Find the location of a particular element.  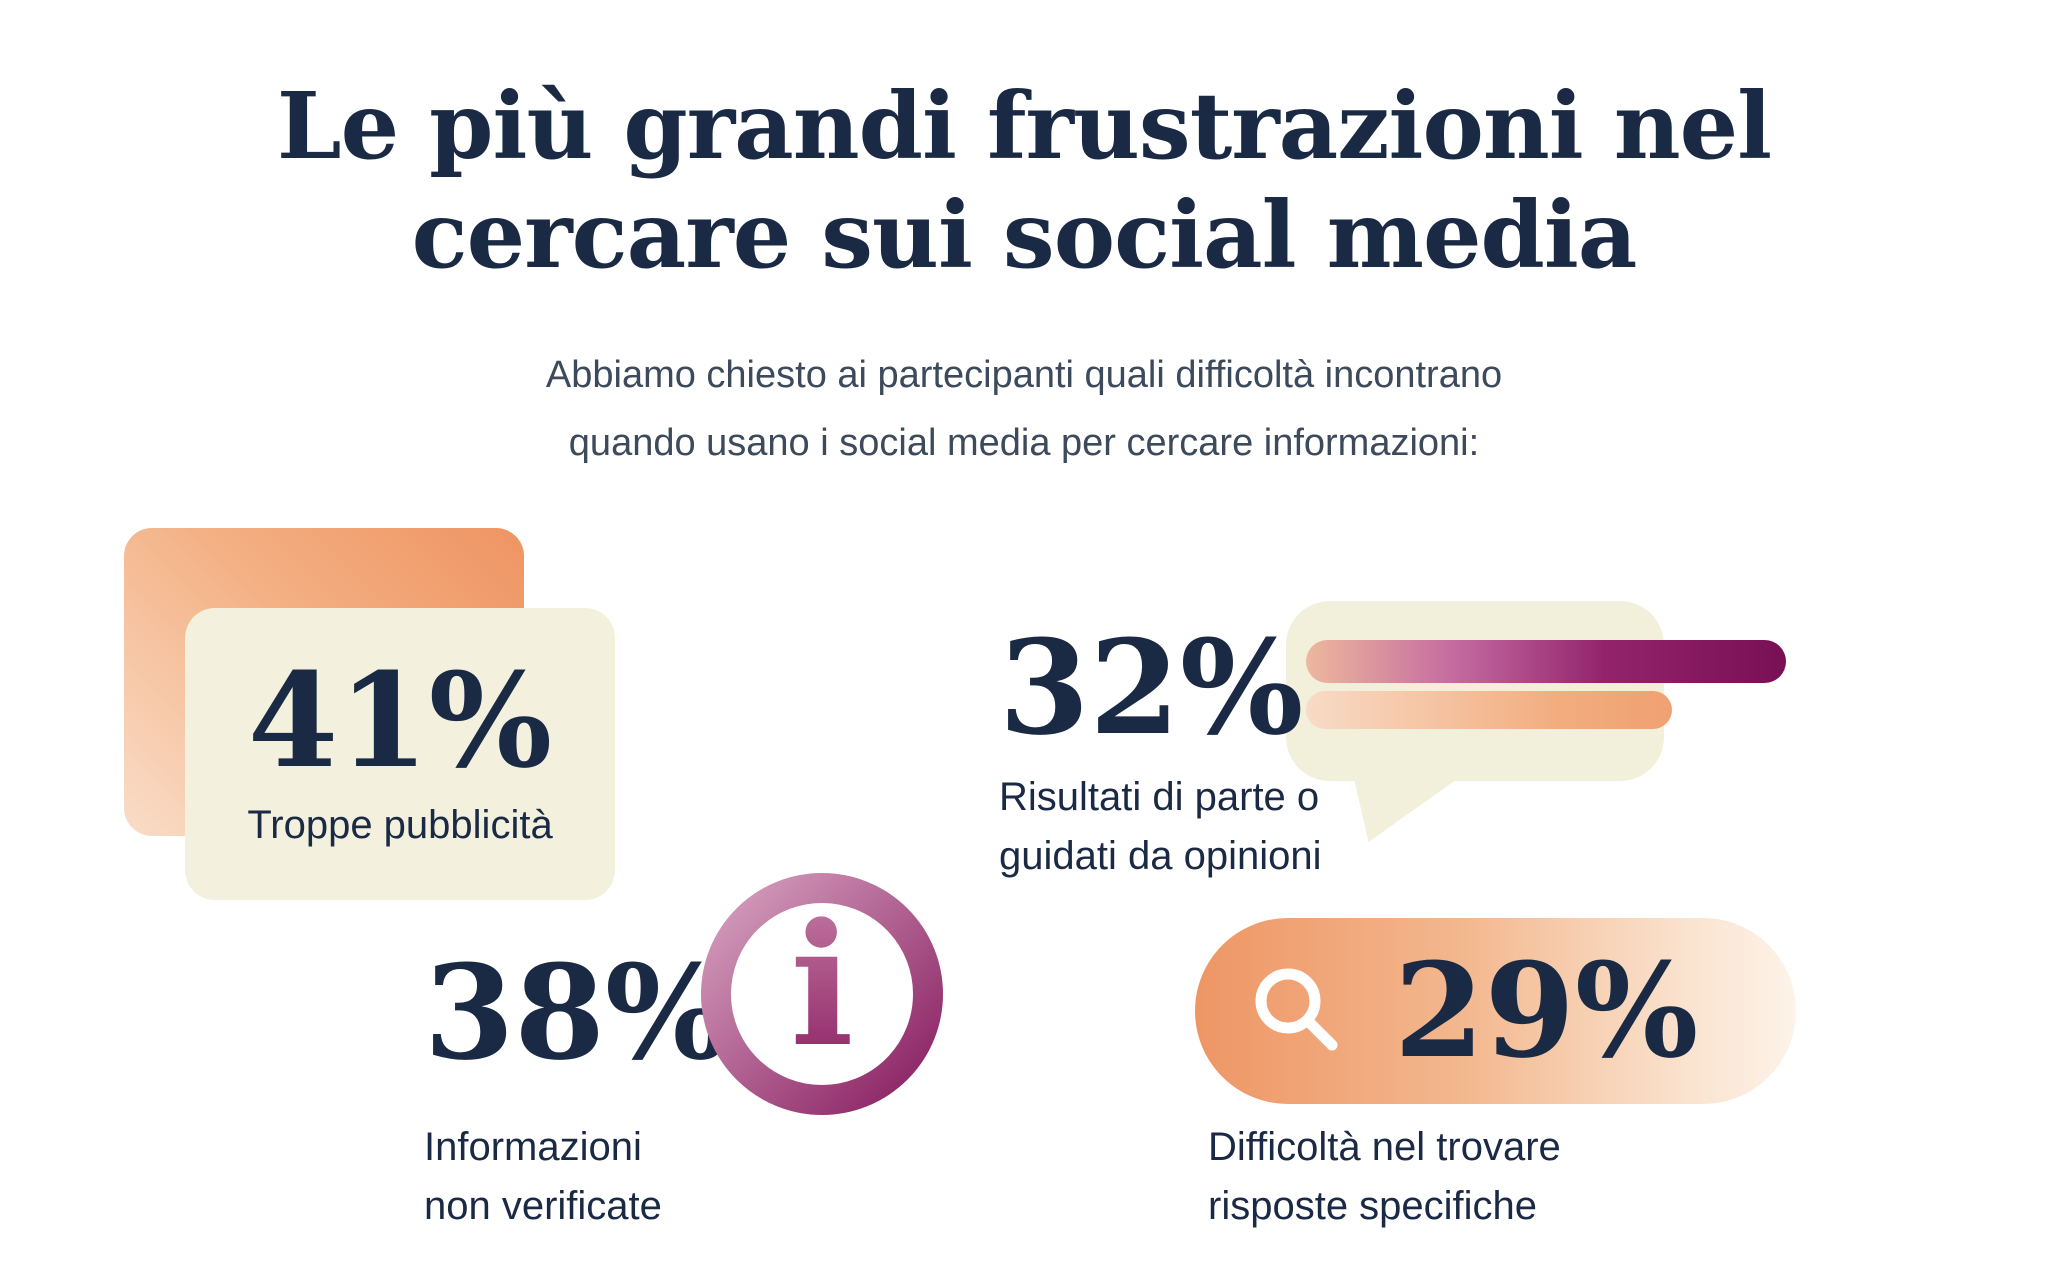

gradient-bar-orange is located at coordinates (1489, 710).